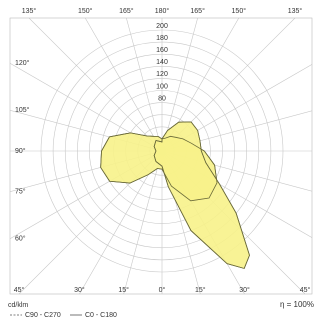  I want to click on angle-tick-label: 0°, so click(162, 290).